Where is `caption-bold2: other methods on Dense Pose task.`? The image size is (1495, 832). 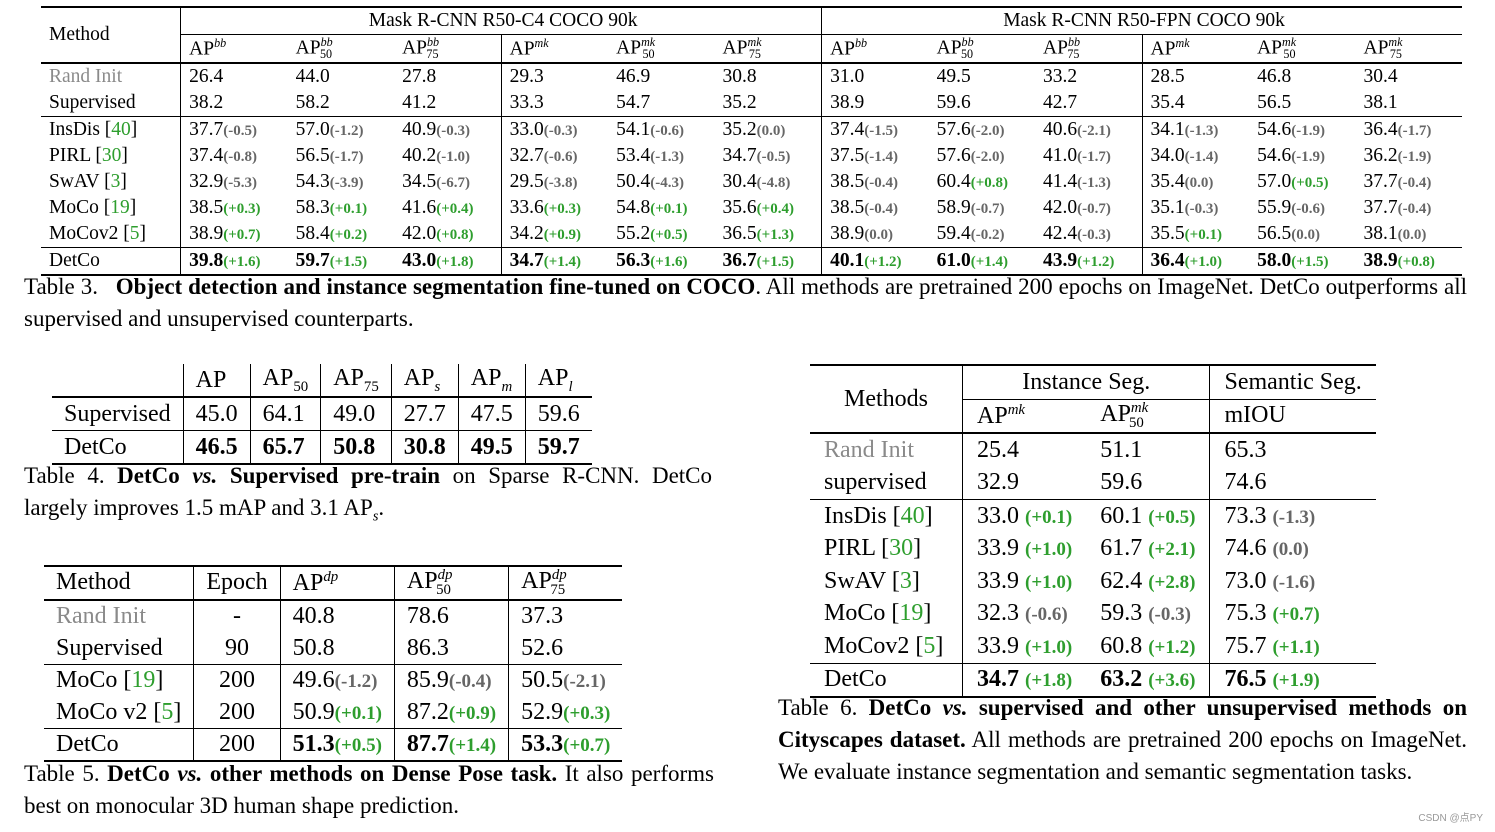
caption-bold2: other methods on Dense Pose task. is located at coordinates (383, 773).